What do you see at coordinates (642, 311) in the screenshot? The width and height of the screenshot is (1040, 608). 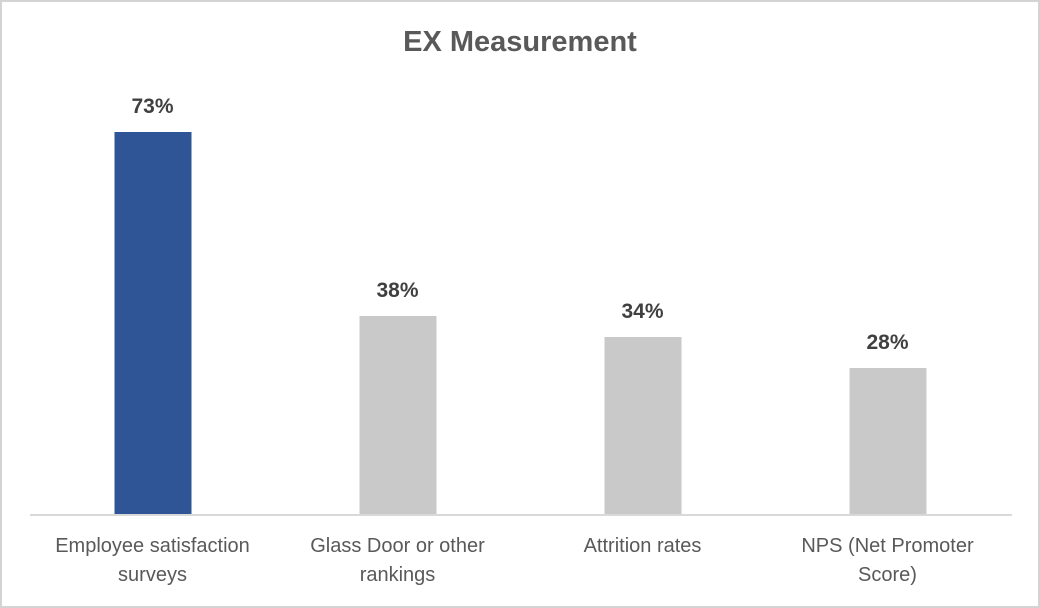 I see `bar-value-label: 34%` at bounding box center [642, 311].